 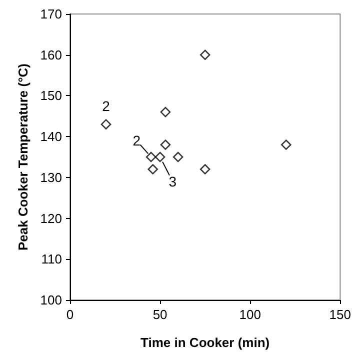 I want to click on y-tick-label: 150, so click(x=51, y=96).